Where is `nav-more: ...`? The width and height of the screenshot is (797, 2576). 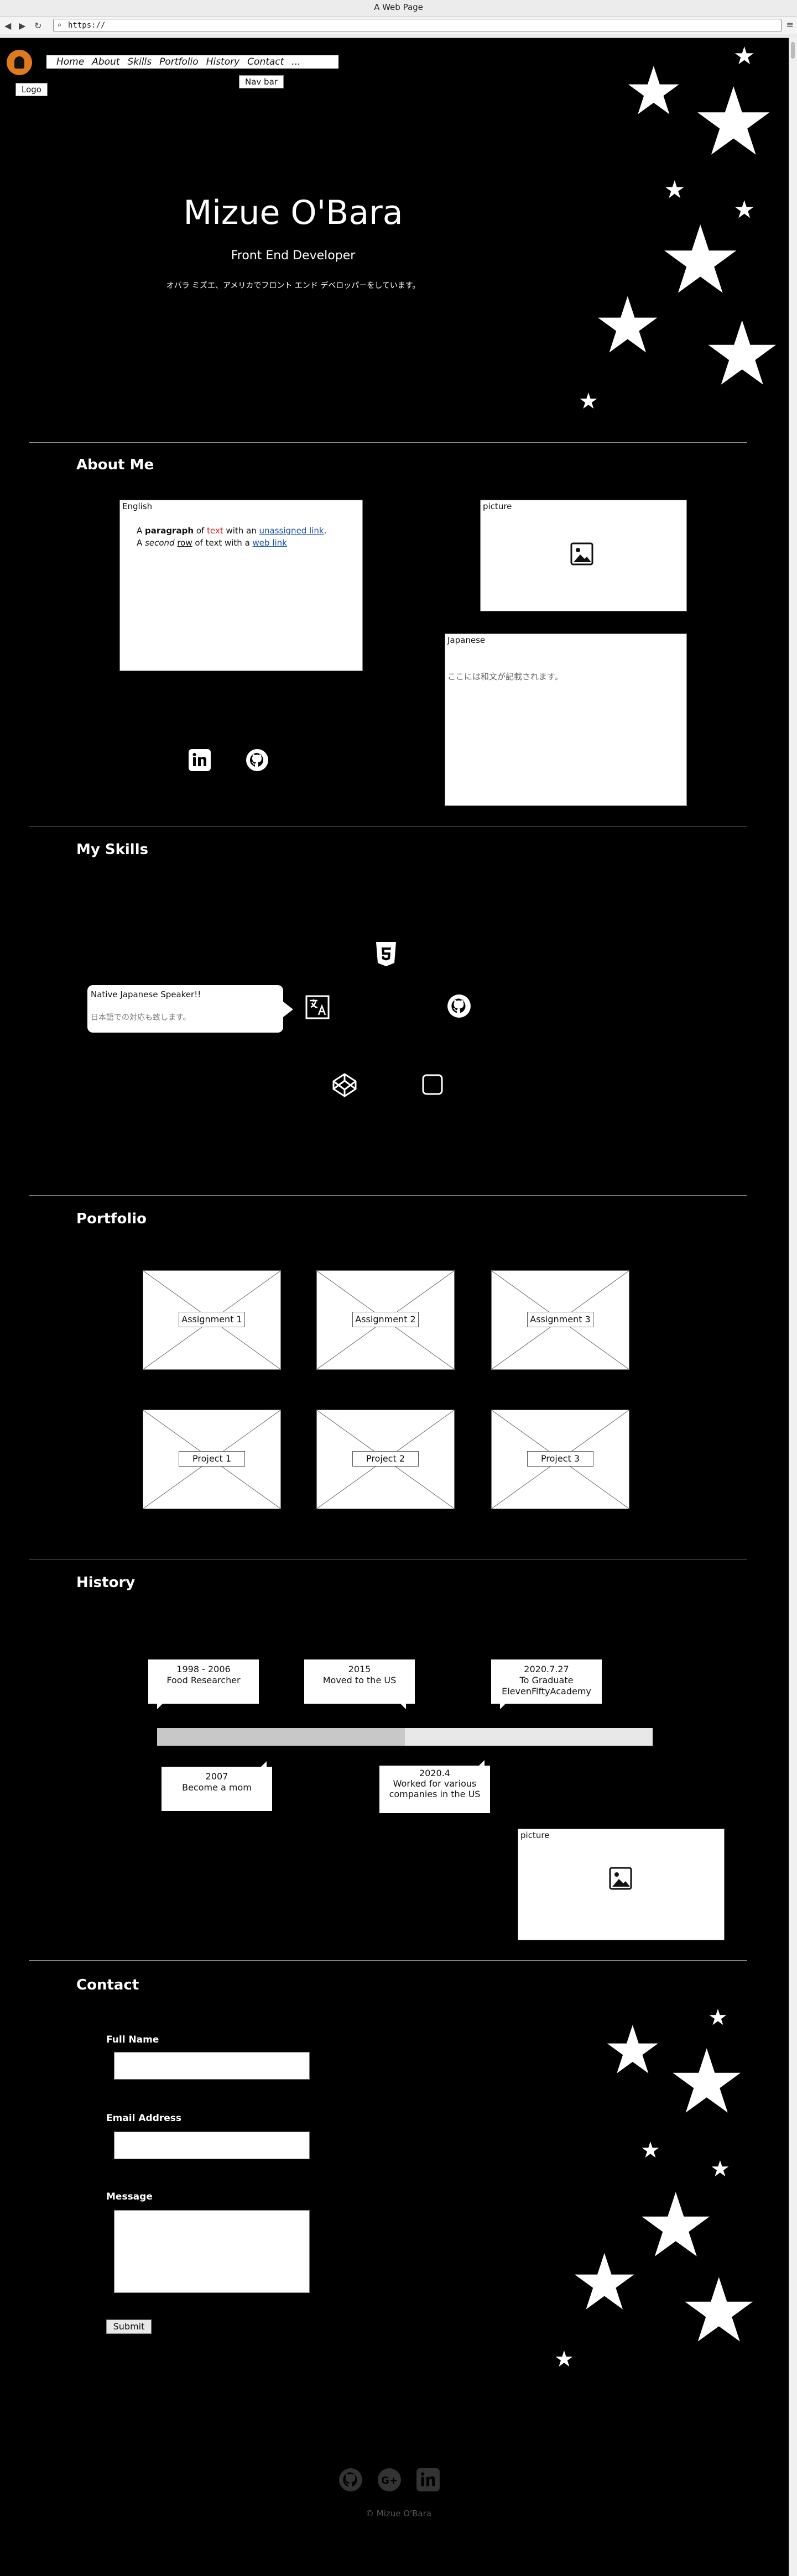
nav-more: ... is located at coordinates (296, 62).